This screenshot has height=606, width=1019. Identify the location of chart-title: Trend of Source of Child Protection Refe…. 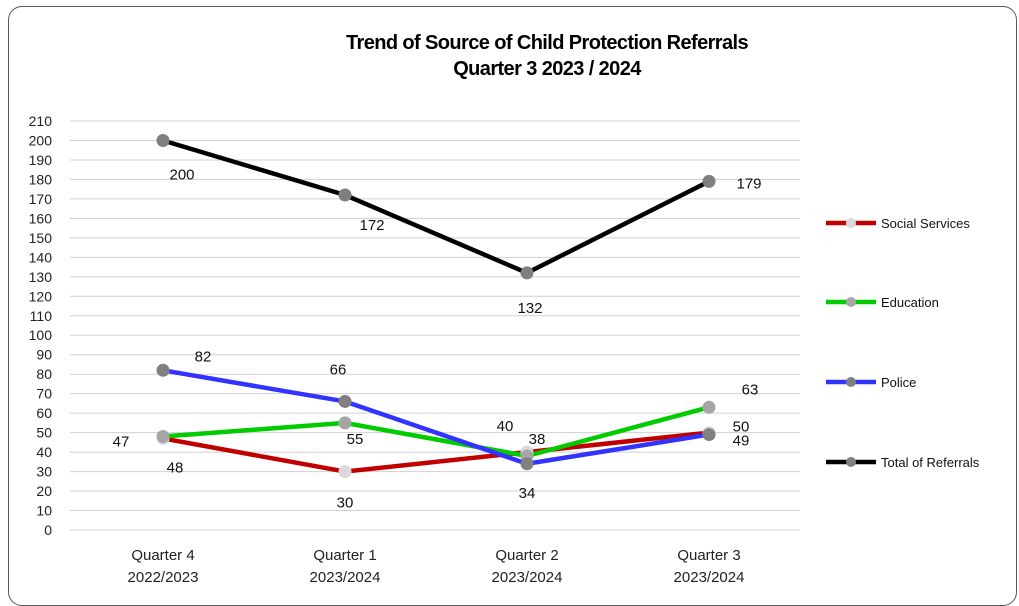
(547, 43).